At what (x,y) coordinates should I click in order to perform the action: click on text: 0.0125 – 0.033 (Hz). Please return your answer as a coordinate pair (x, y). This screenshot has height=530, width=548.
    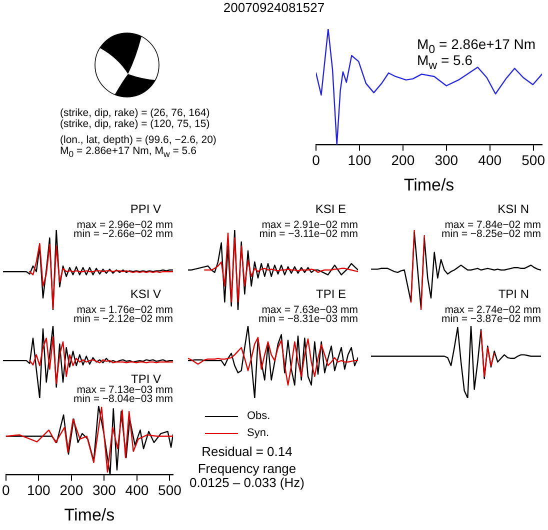
    Looking at the image, I should click on (247, 482).